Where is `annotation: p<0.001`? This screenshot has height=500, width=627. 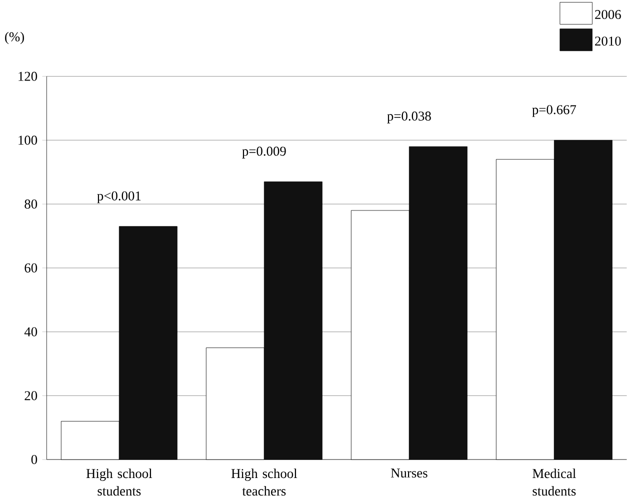
annotation: p<0.001 is located at coordinates (119, 197).